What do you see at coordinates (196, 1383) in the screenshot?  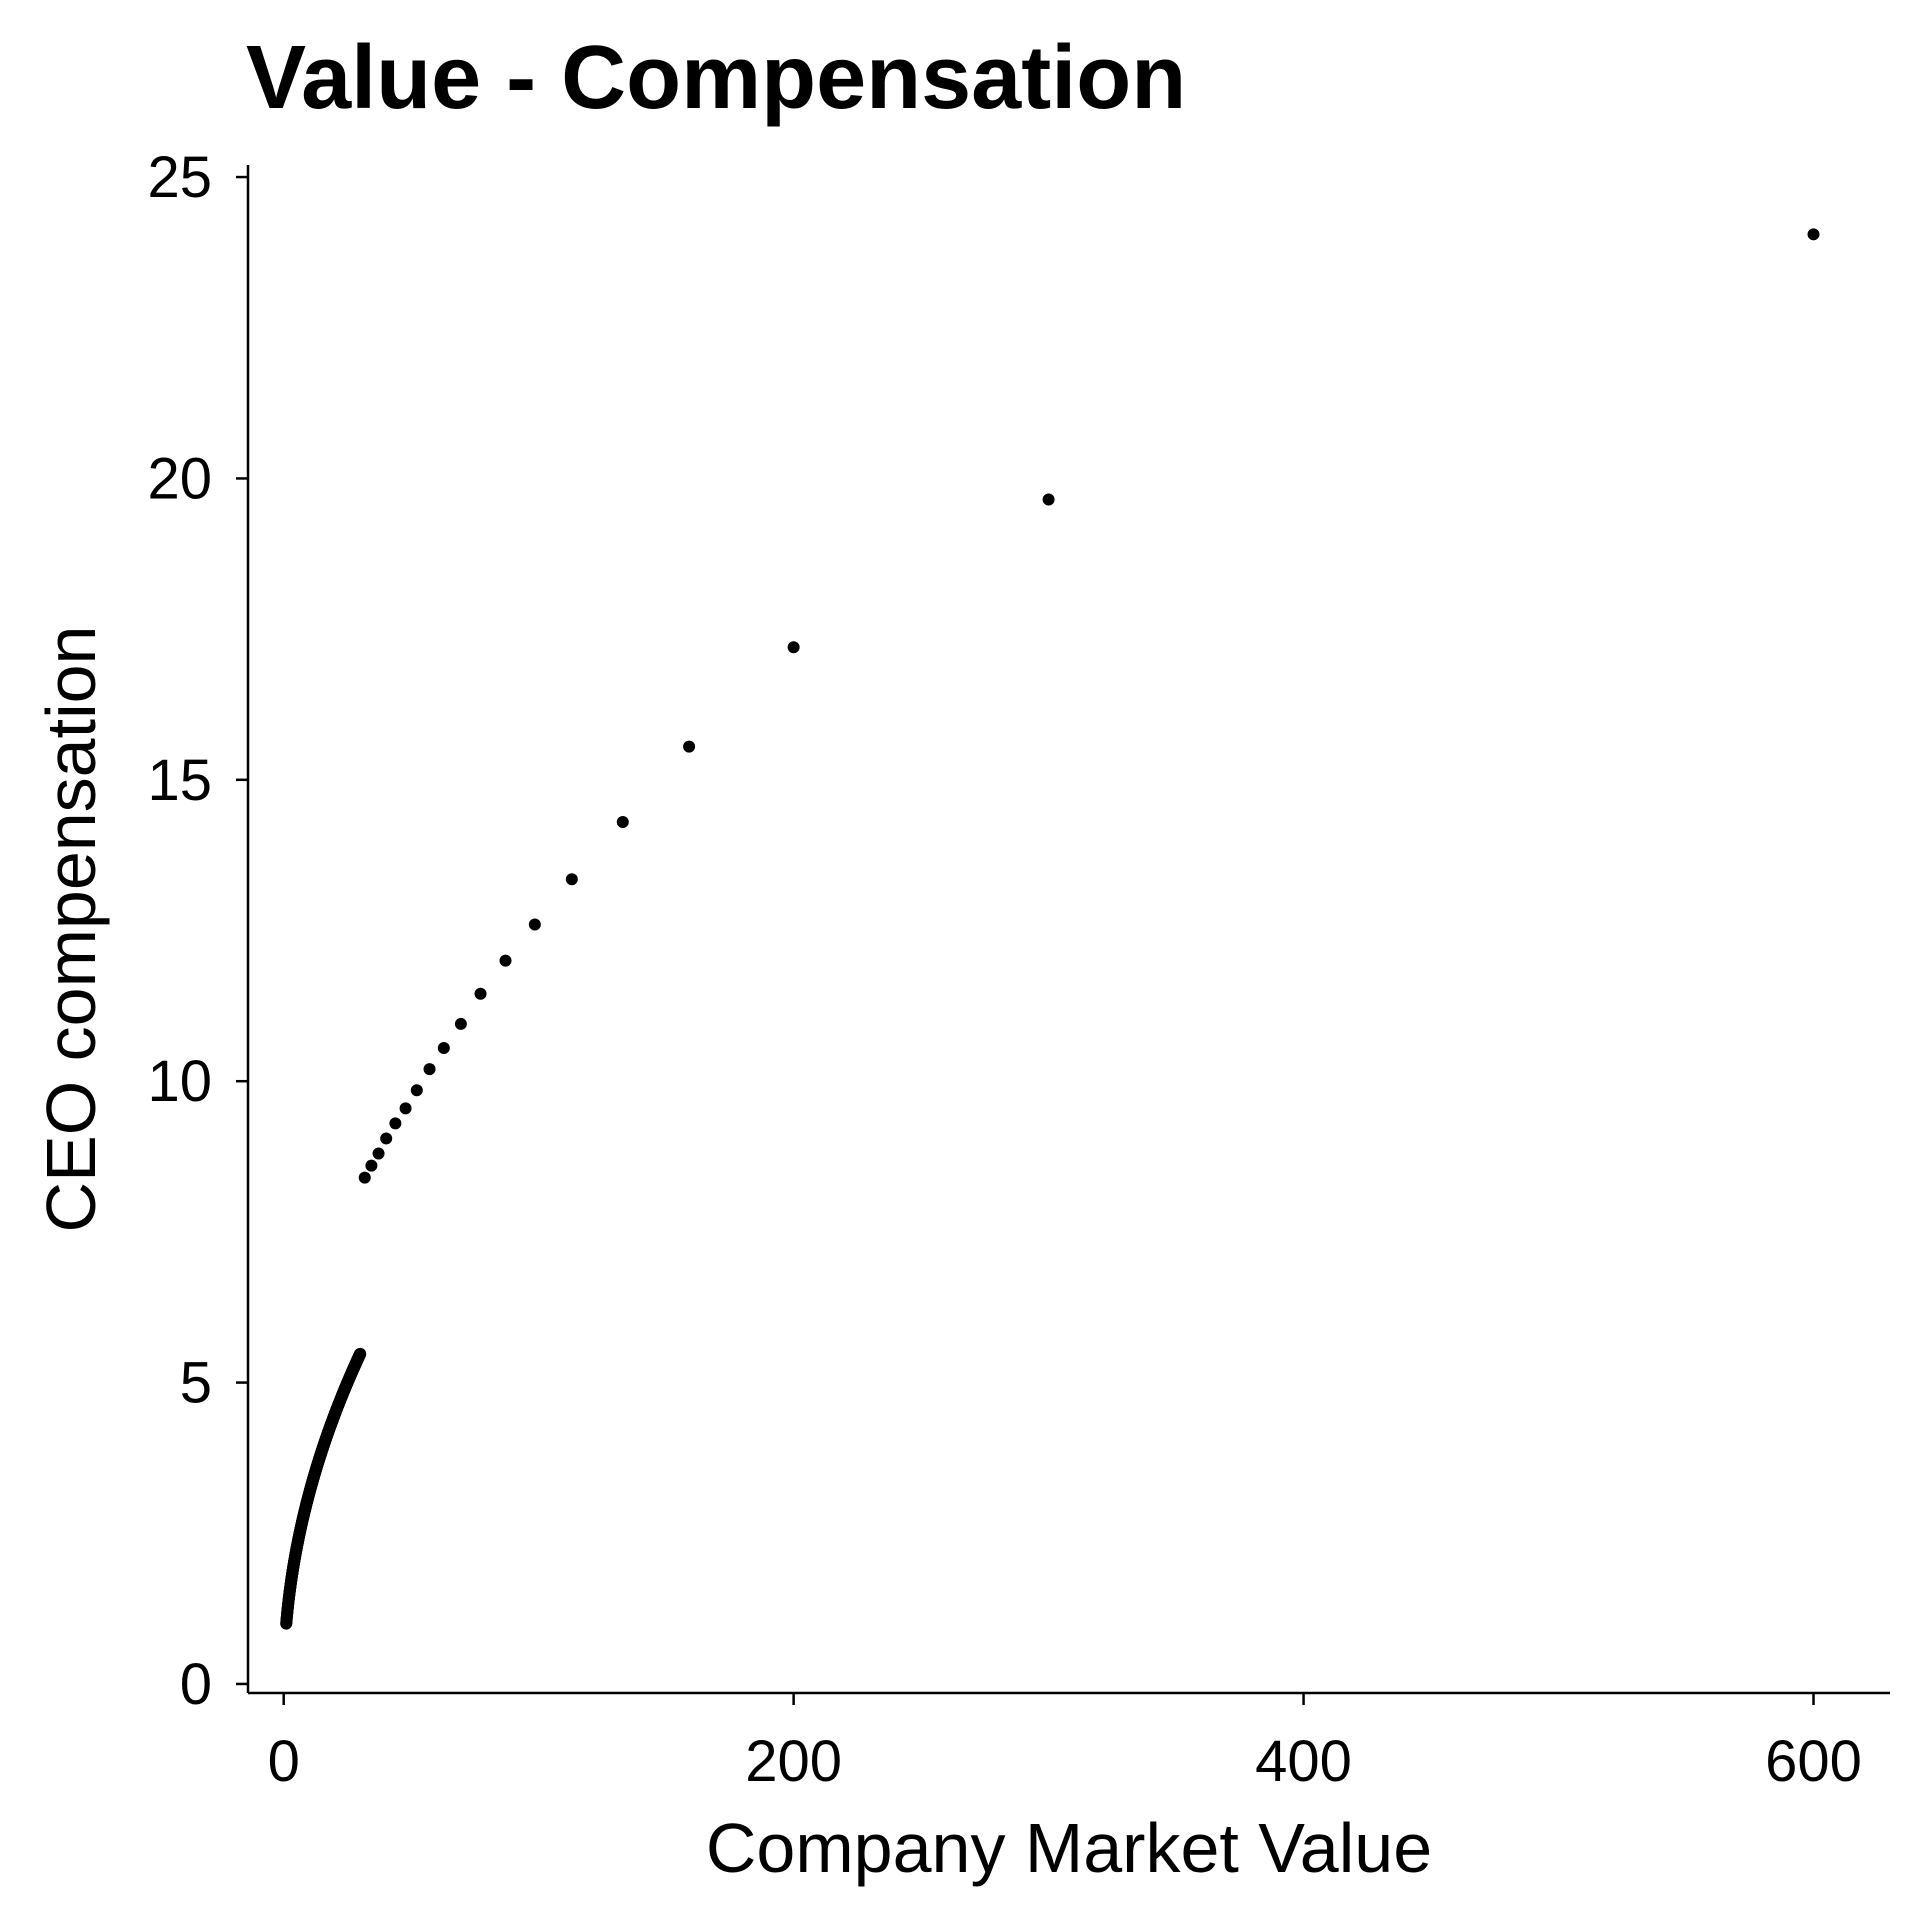 I see `y-tick-label: 5` at bounding box center [196, 1383].